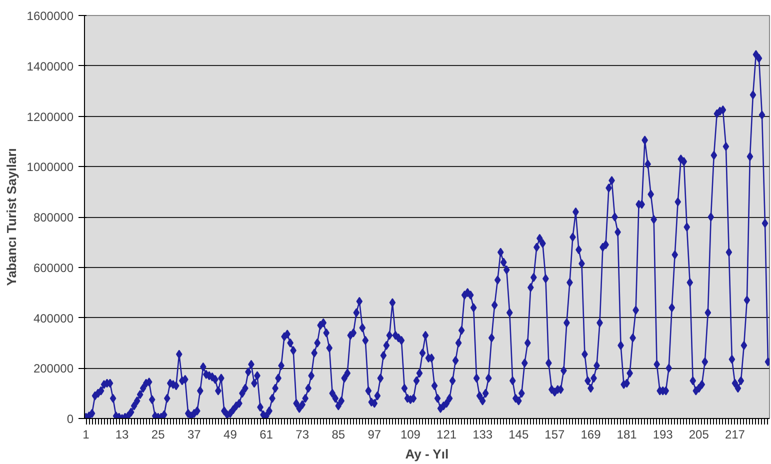 The image size is (771, 464). What do you see at coordinates (735, 435) in the screenshot?
I see `x-tick-label: 217` at bounding box center [735, 435].